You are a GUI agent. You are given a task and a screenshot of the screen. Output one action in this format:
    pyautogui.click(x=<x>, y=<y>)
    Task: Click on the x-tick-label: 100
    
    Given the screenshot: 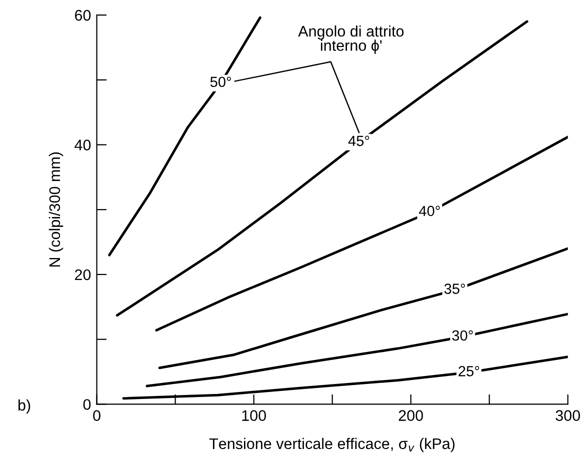 What is the action you would take?
    pyautogui.click(x=254, y=415)
    